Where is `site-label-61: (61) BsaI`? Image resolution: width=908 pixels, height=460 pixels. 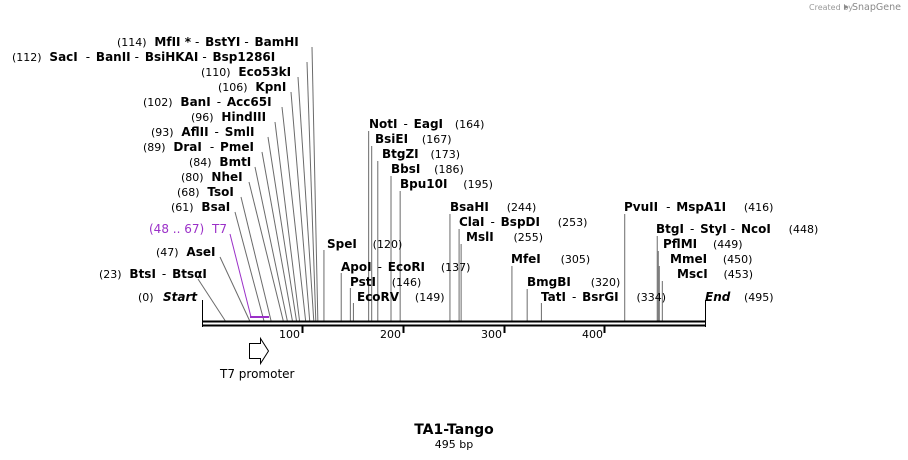 site-label-61: (61) BsaI is located at coordinates (200, 207).